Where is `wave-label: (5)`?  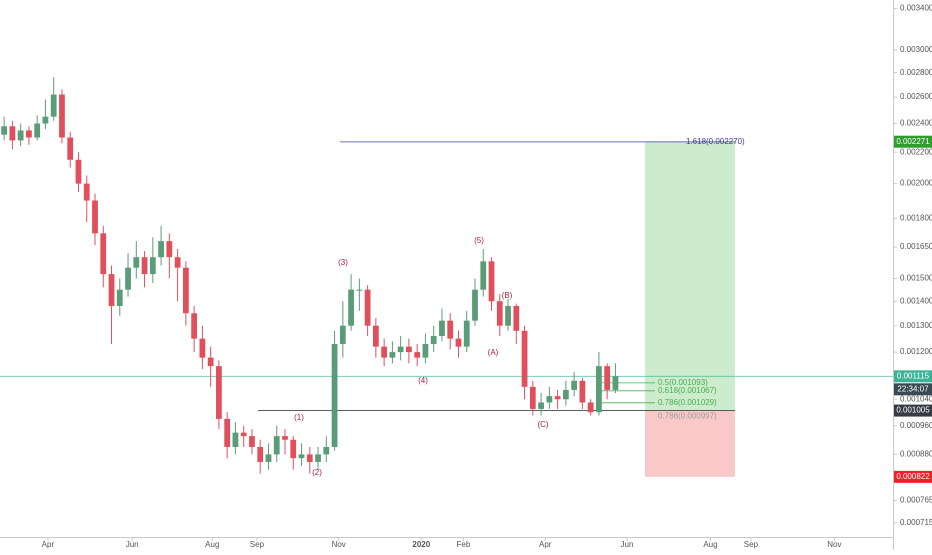 wave-label: (5) is located at coordinates (479, 240).